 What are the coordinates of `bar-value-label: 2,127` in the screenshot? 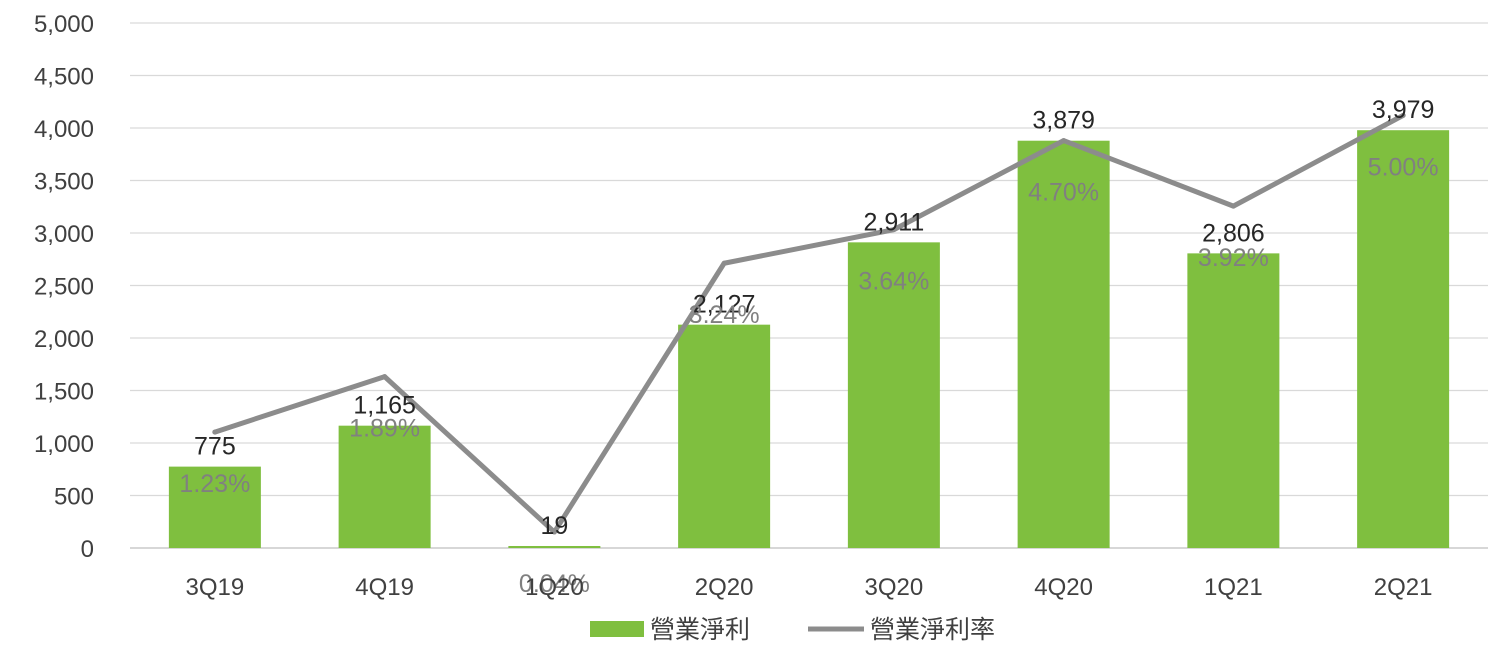 It's located at (724, 305).